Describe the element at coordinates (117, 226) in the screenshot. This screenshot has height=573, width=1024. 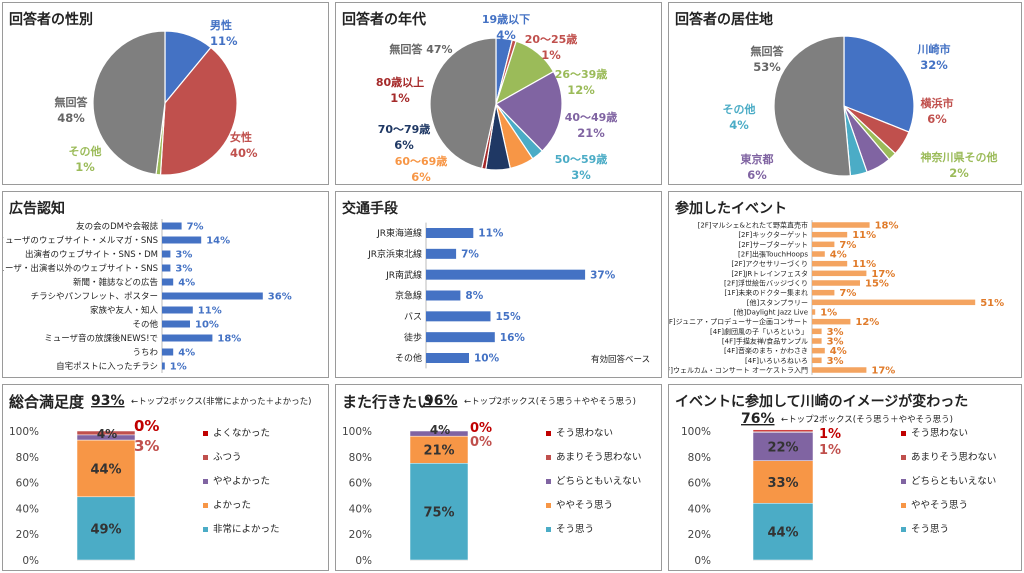
I see `category-label-0: 友の会のDMや会報誌` at that location.